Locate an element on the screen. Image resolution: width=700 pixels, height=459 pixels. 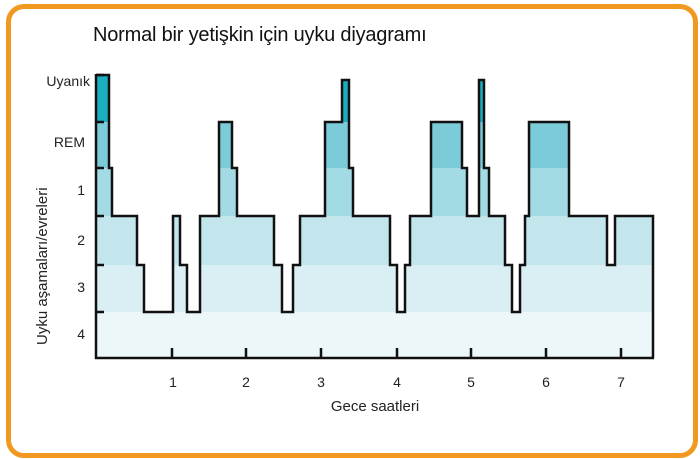
y-label-stage-3: 3 is located at coordinates (81, 287).